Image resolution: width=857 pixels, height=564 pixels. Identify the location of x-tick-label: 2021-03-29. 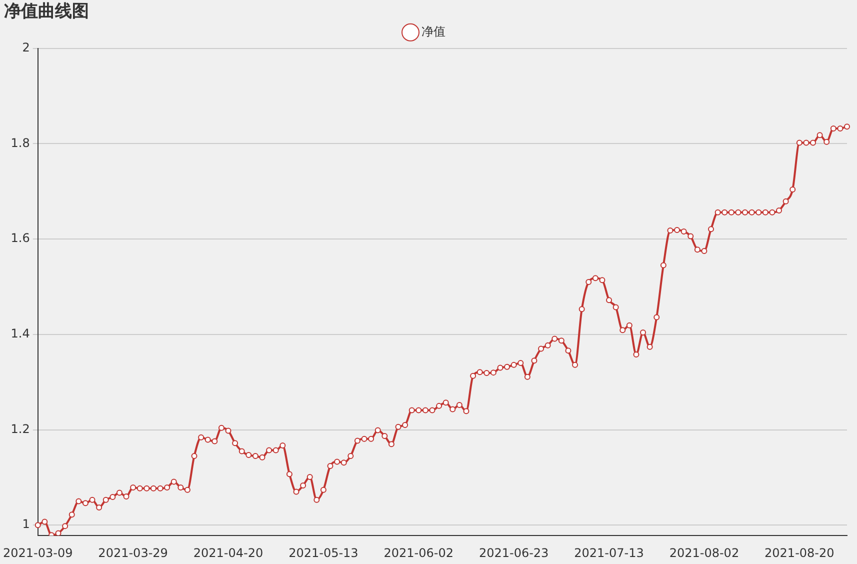
(133, 553).